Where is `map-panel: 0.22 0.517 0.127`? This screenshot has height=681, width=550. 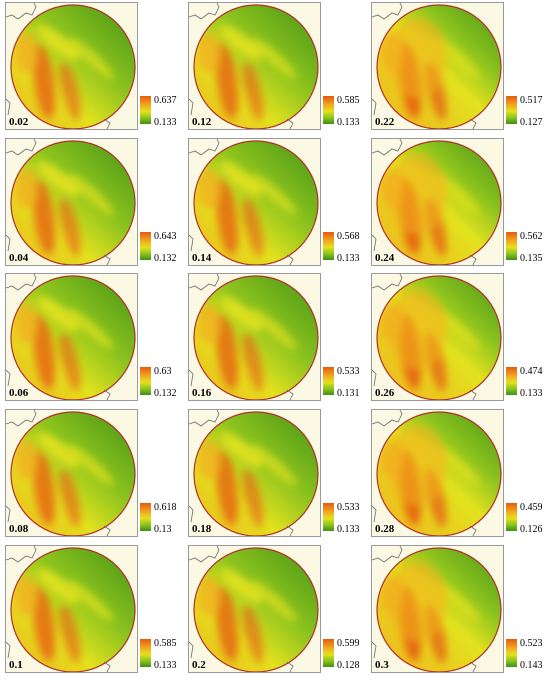
map-panel: 0.22 0.517 0.127 is located at coordinates (455, 65).